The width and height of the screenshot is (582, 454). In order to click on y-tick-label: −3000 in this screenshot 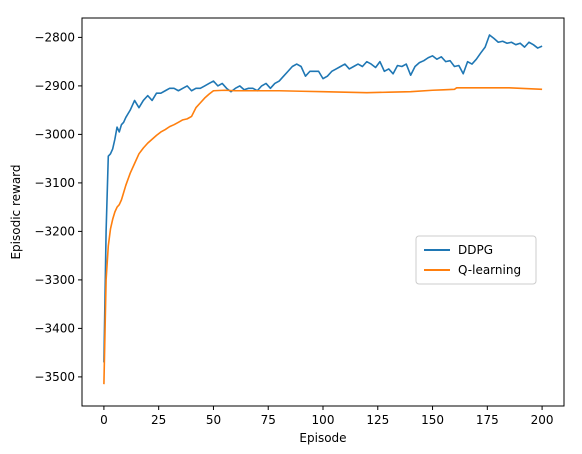, I will do `click(54, 134)`.